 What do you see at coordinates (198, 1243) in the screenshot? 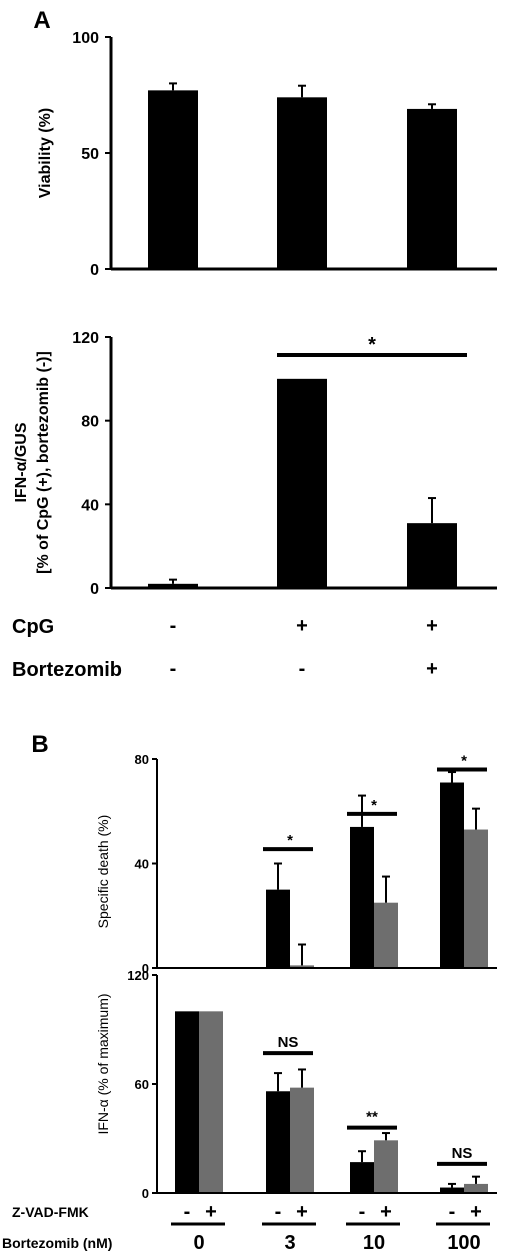
I see `group-label-0: 0` at bounding box center [198, 1243].